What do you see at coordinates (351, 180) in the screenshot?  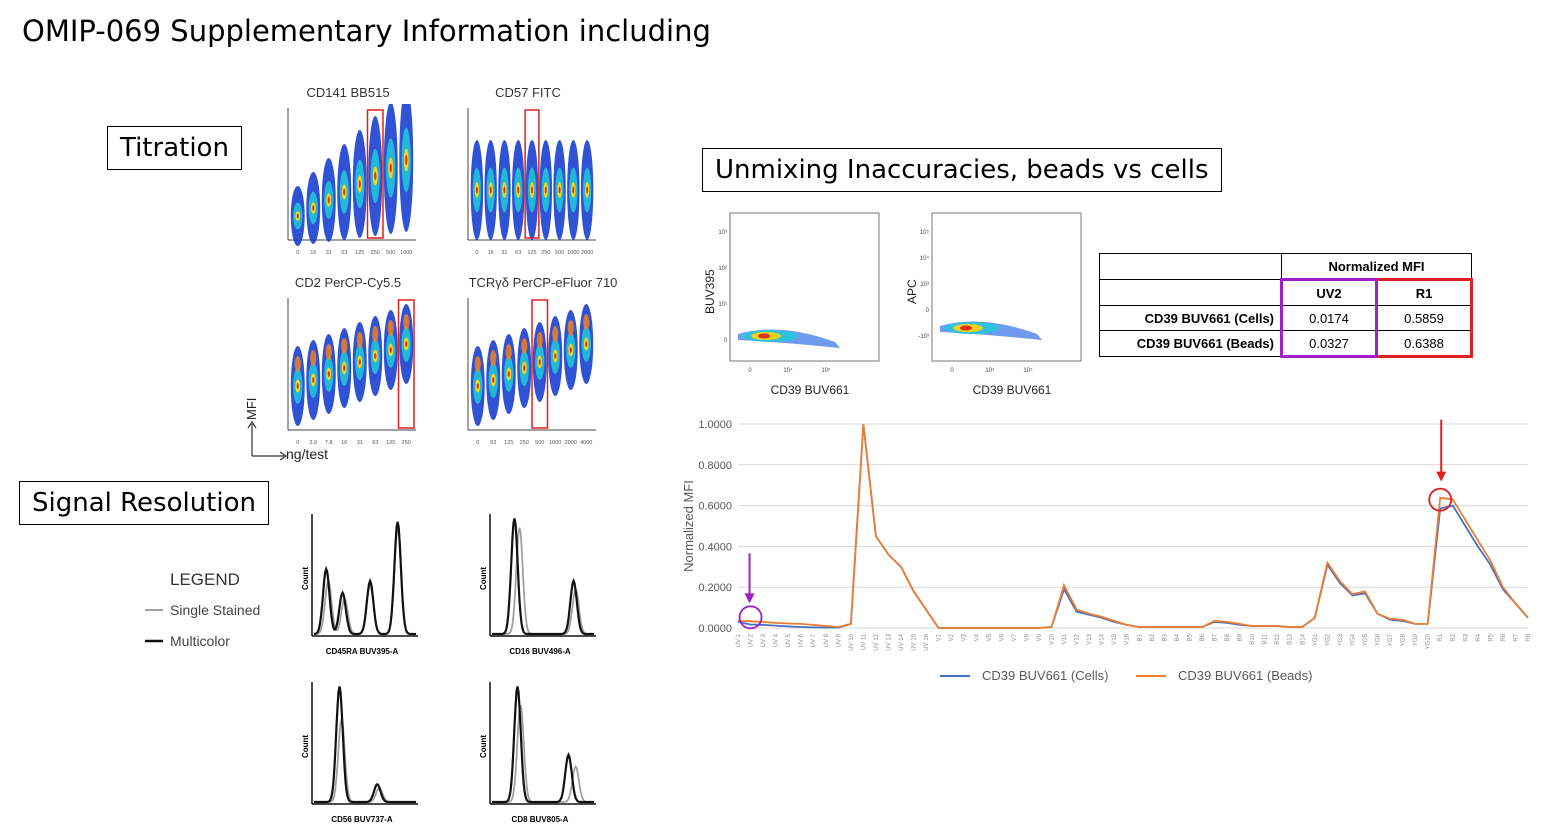 I see `titration-density-plot: 0 16 31 63 125 250 500 1000` at bounding box center [351, 180].